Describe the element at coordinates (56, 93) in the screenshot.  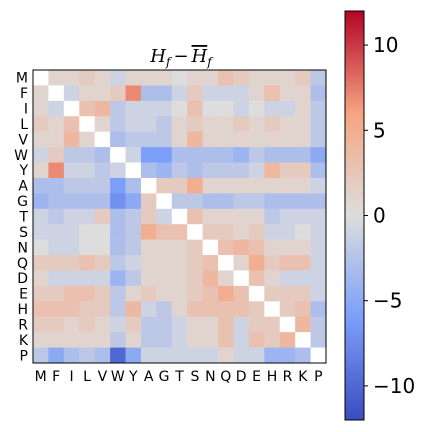
I see `heatmap-cell-F-F` at that location.